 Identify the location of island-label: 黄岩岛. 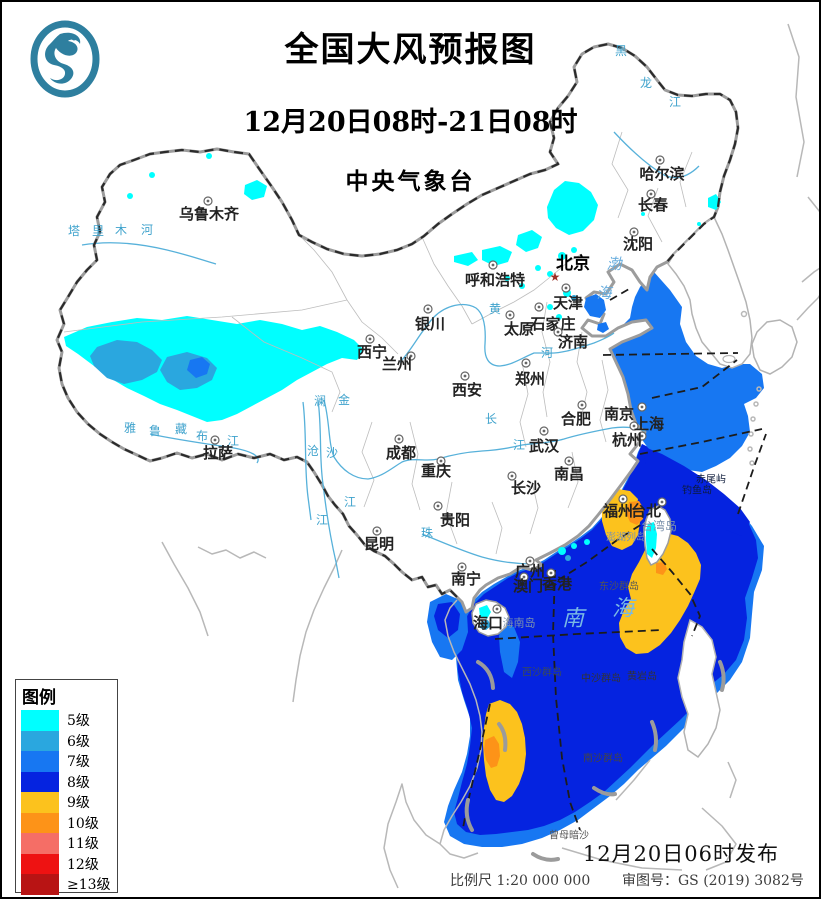
(642, 676).